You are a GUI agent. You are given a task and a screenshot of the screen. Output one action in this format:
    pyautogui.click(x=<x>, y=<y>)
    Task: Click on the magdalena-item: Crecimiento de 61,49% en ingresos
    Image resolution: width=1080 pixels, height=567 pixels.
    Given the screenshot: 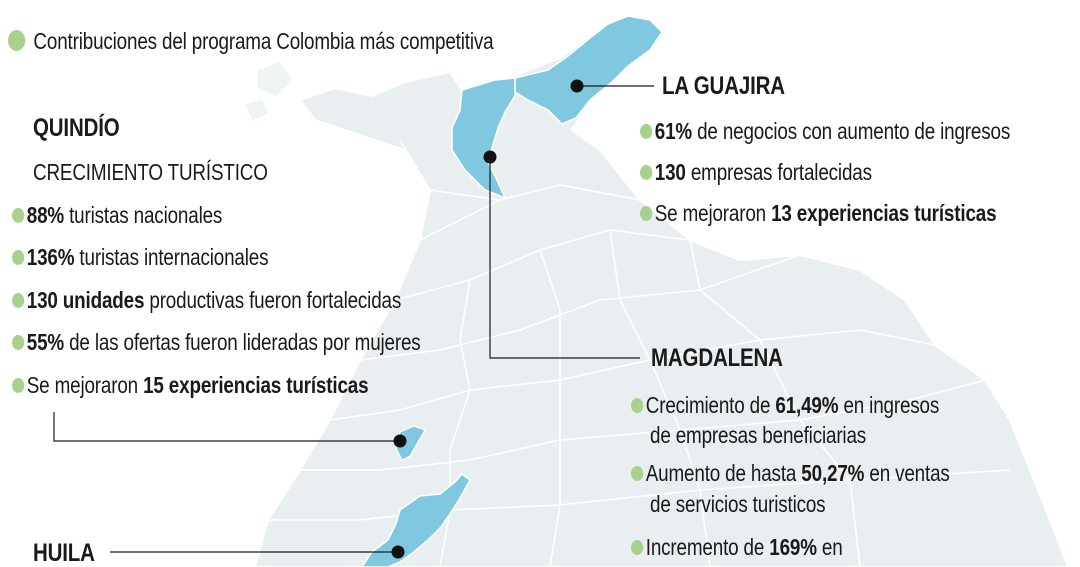 What is the action you would take?
    pyautogui.click(x=785, y=405)
    